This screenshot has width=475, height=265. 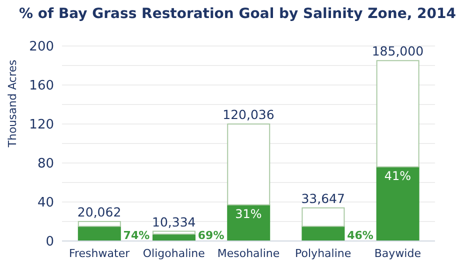 I want to click on y-axis-title: Thousand Acres, so click(x=12, y=104).